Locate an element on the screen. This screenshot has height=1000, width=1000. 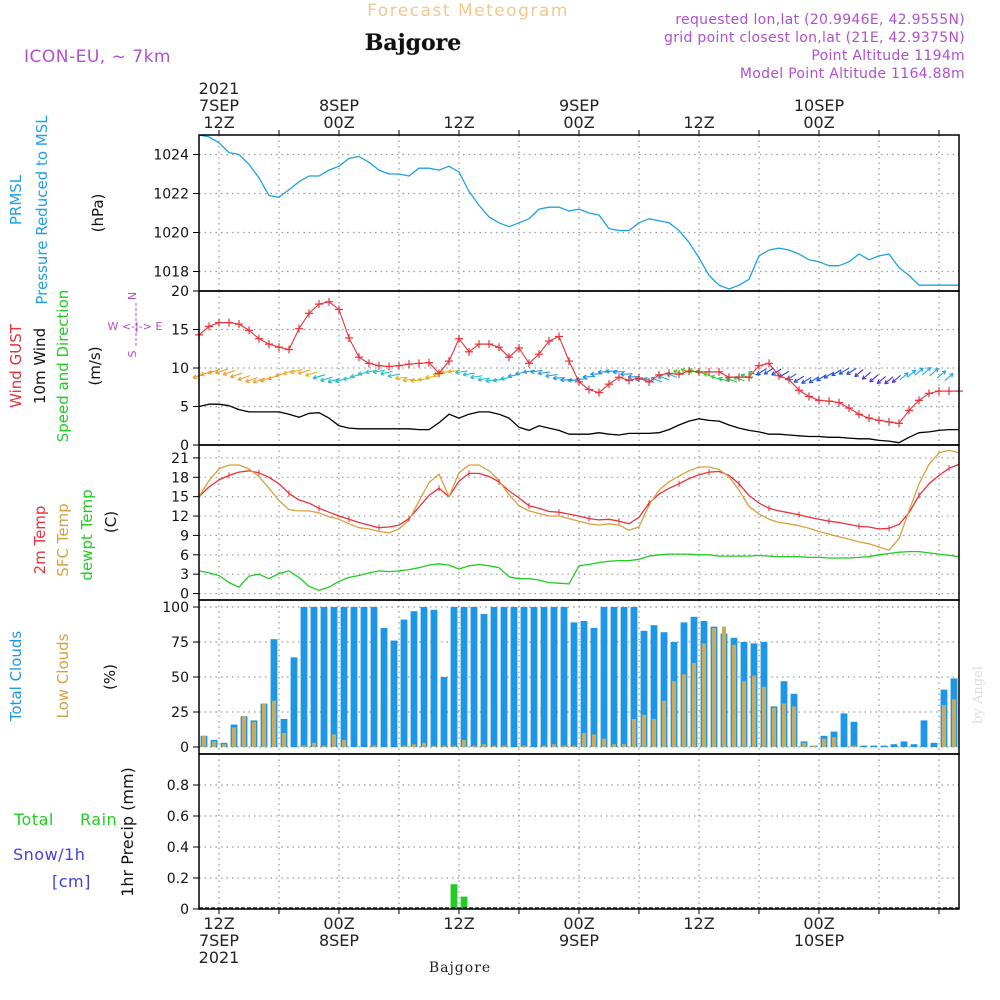
wind-10m-label: 10m Wind is located at coordinates (40, 366).